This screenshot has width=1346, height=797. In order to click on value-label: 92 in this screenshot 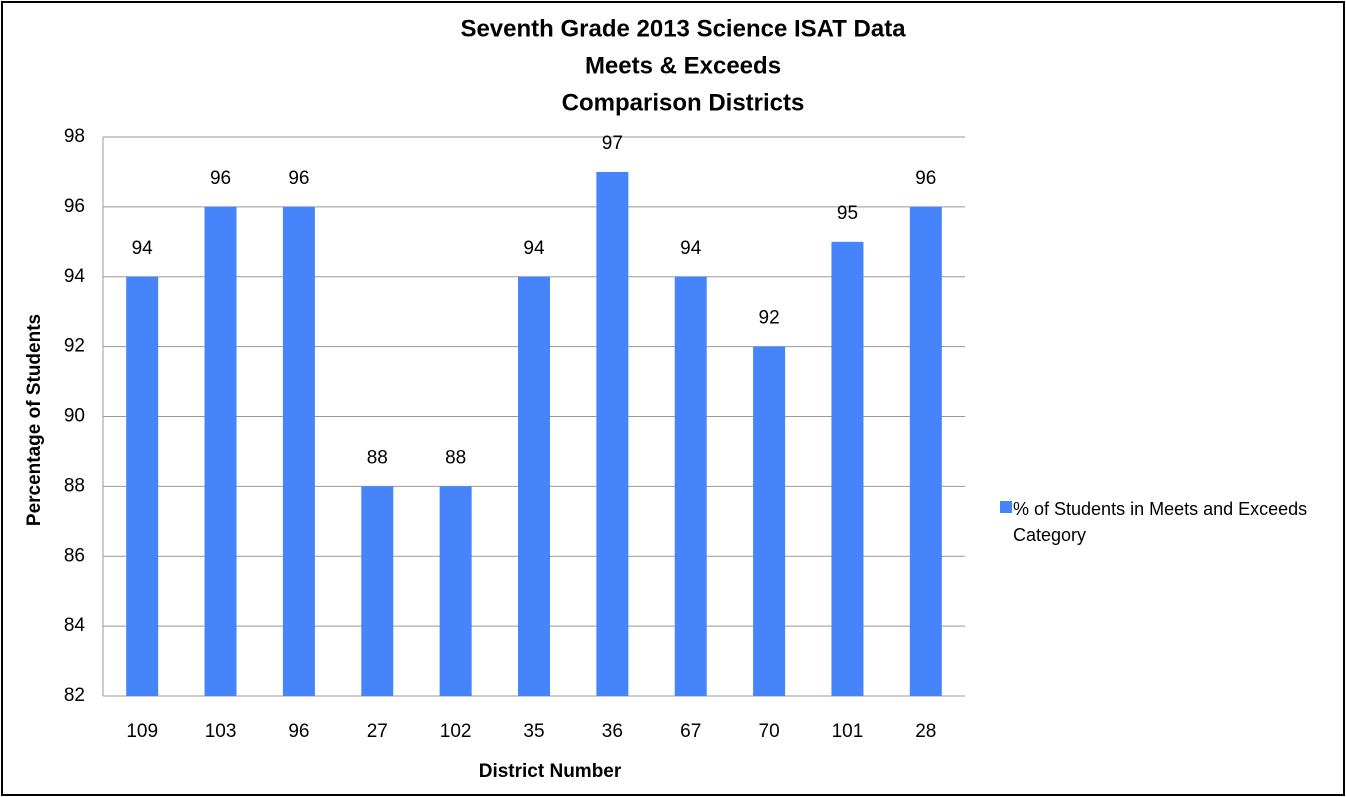, I will do `click(769, 318)`.